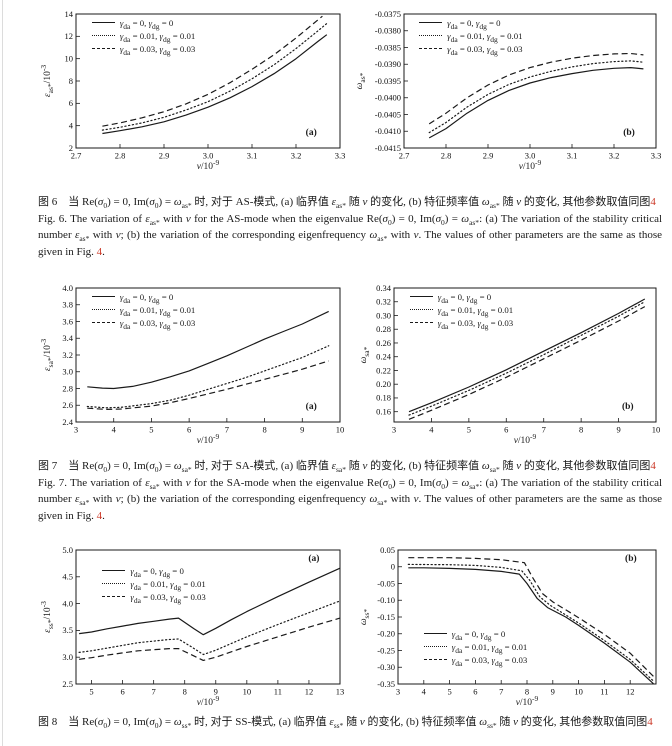 This screenshot has height=746, width=672. What do you see at coordinates (383, 343) in the screenshot?
I see `y-tick-label: 0.26` at bounding box center [383, 343].